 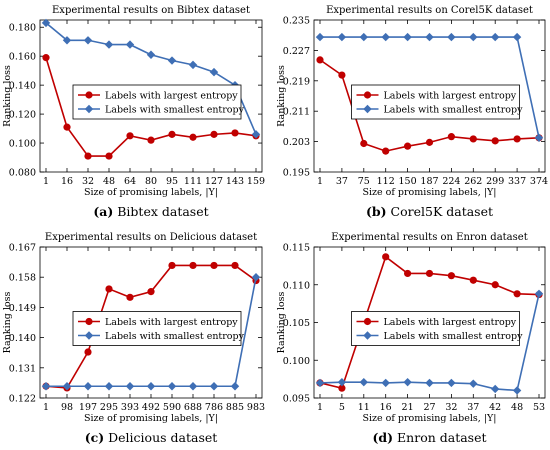 I want to click on x-tick-label: 37, so click(x=473, y=407).